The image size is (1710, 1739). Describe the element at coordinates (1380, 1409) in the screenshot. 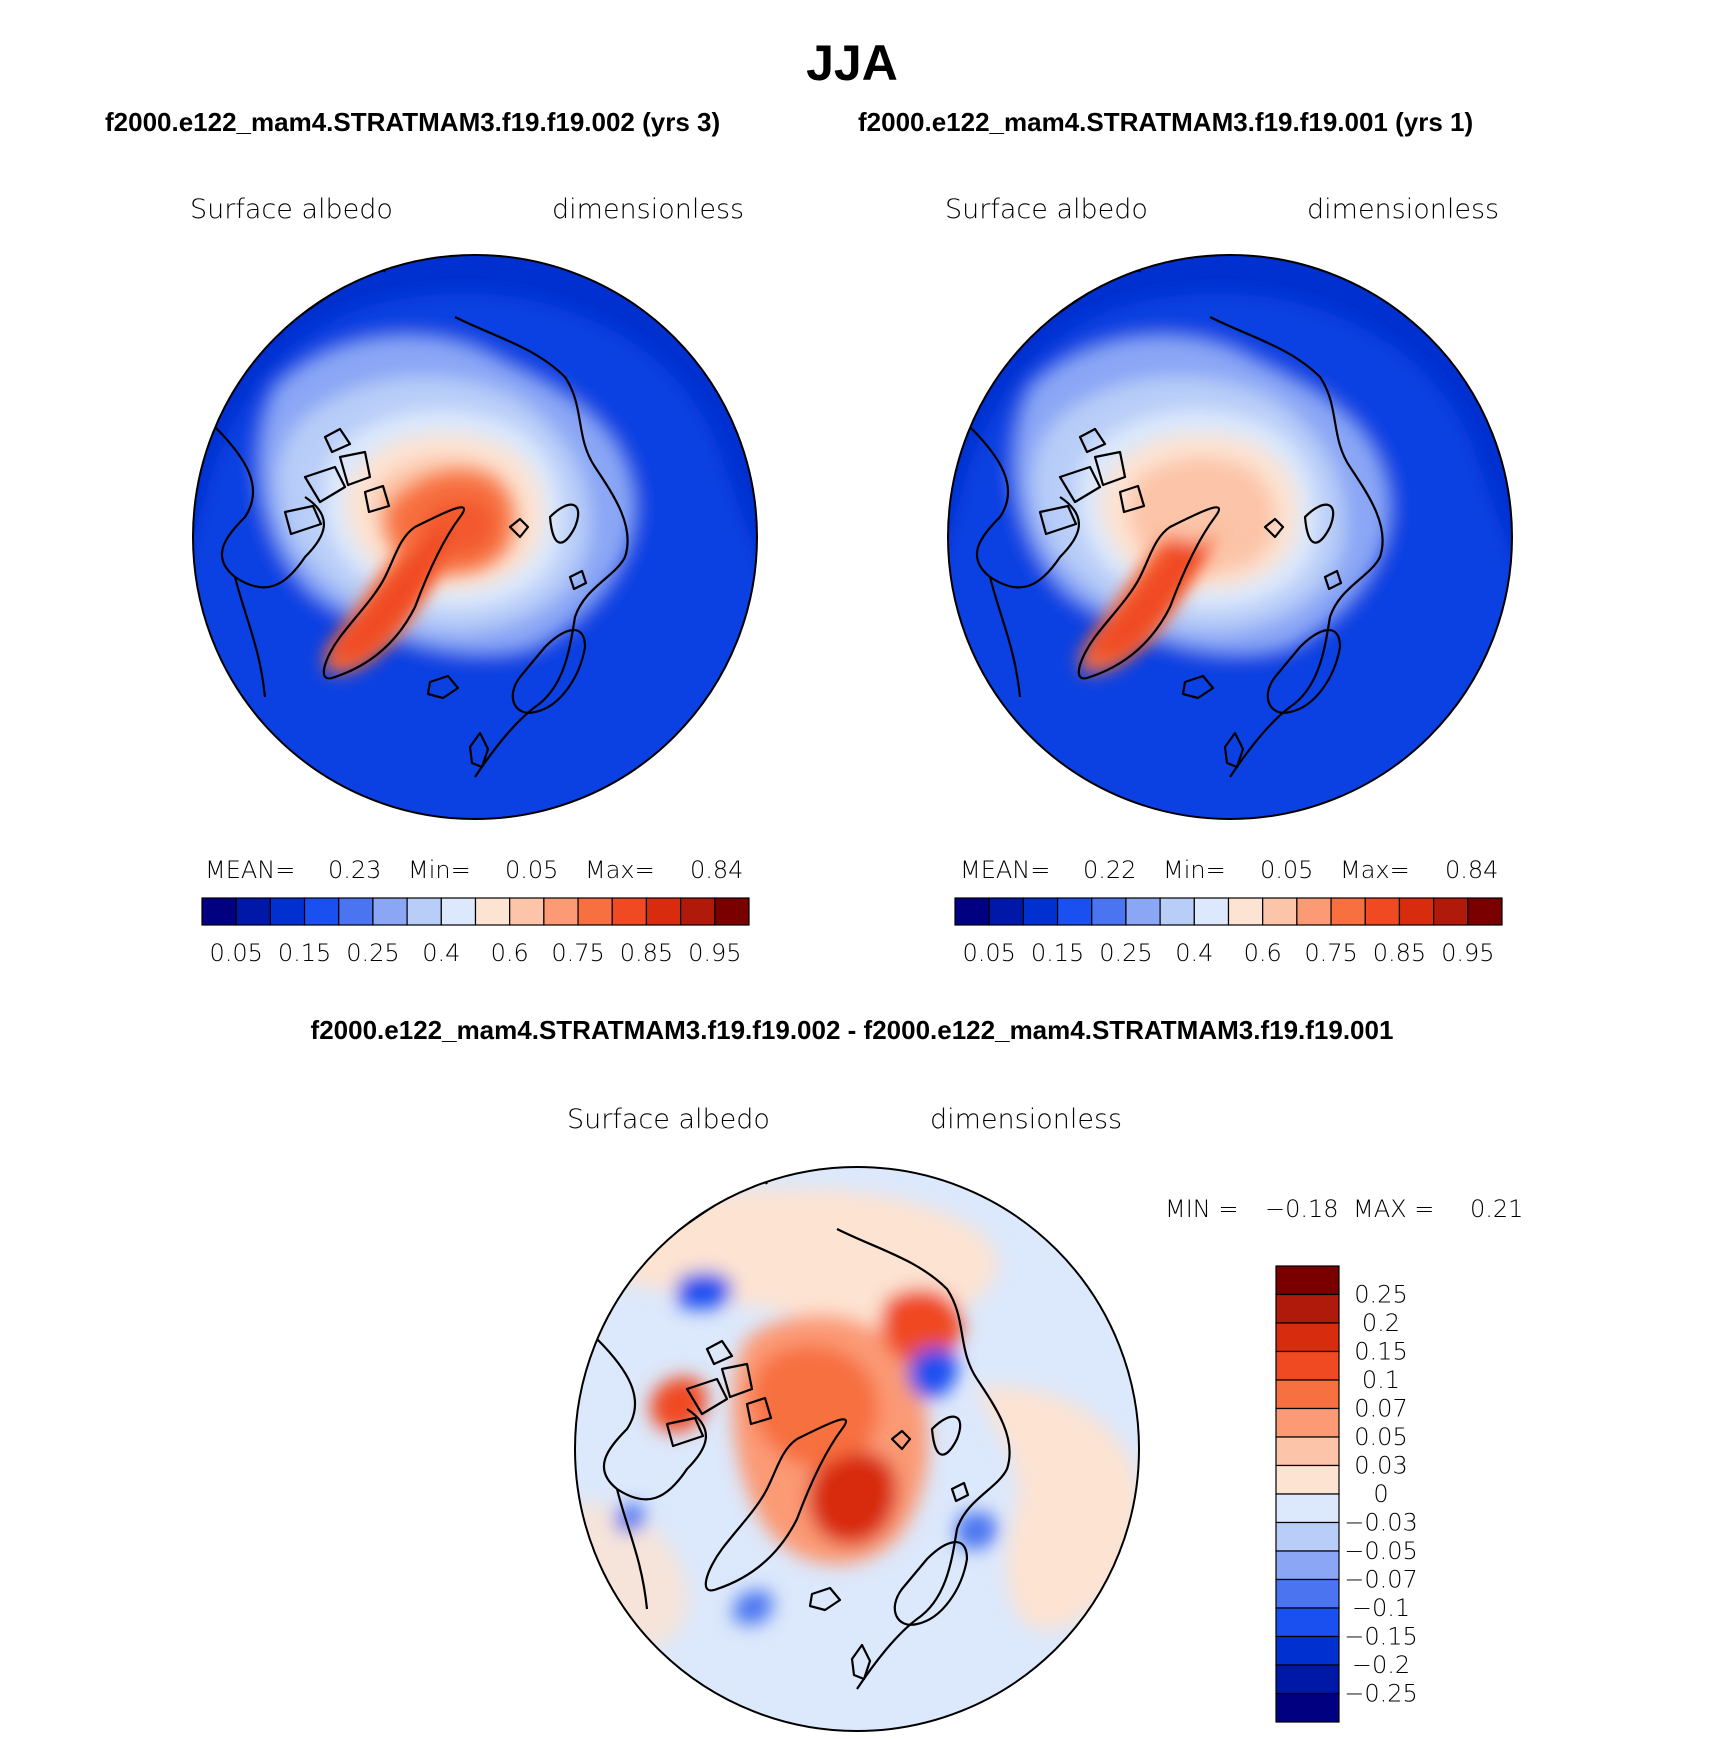

I see `colorbar-tick-label: 0.07` at that location.